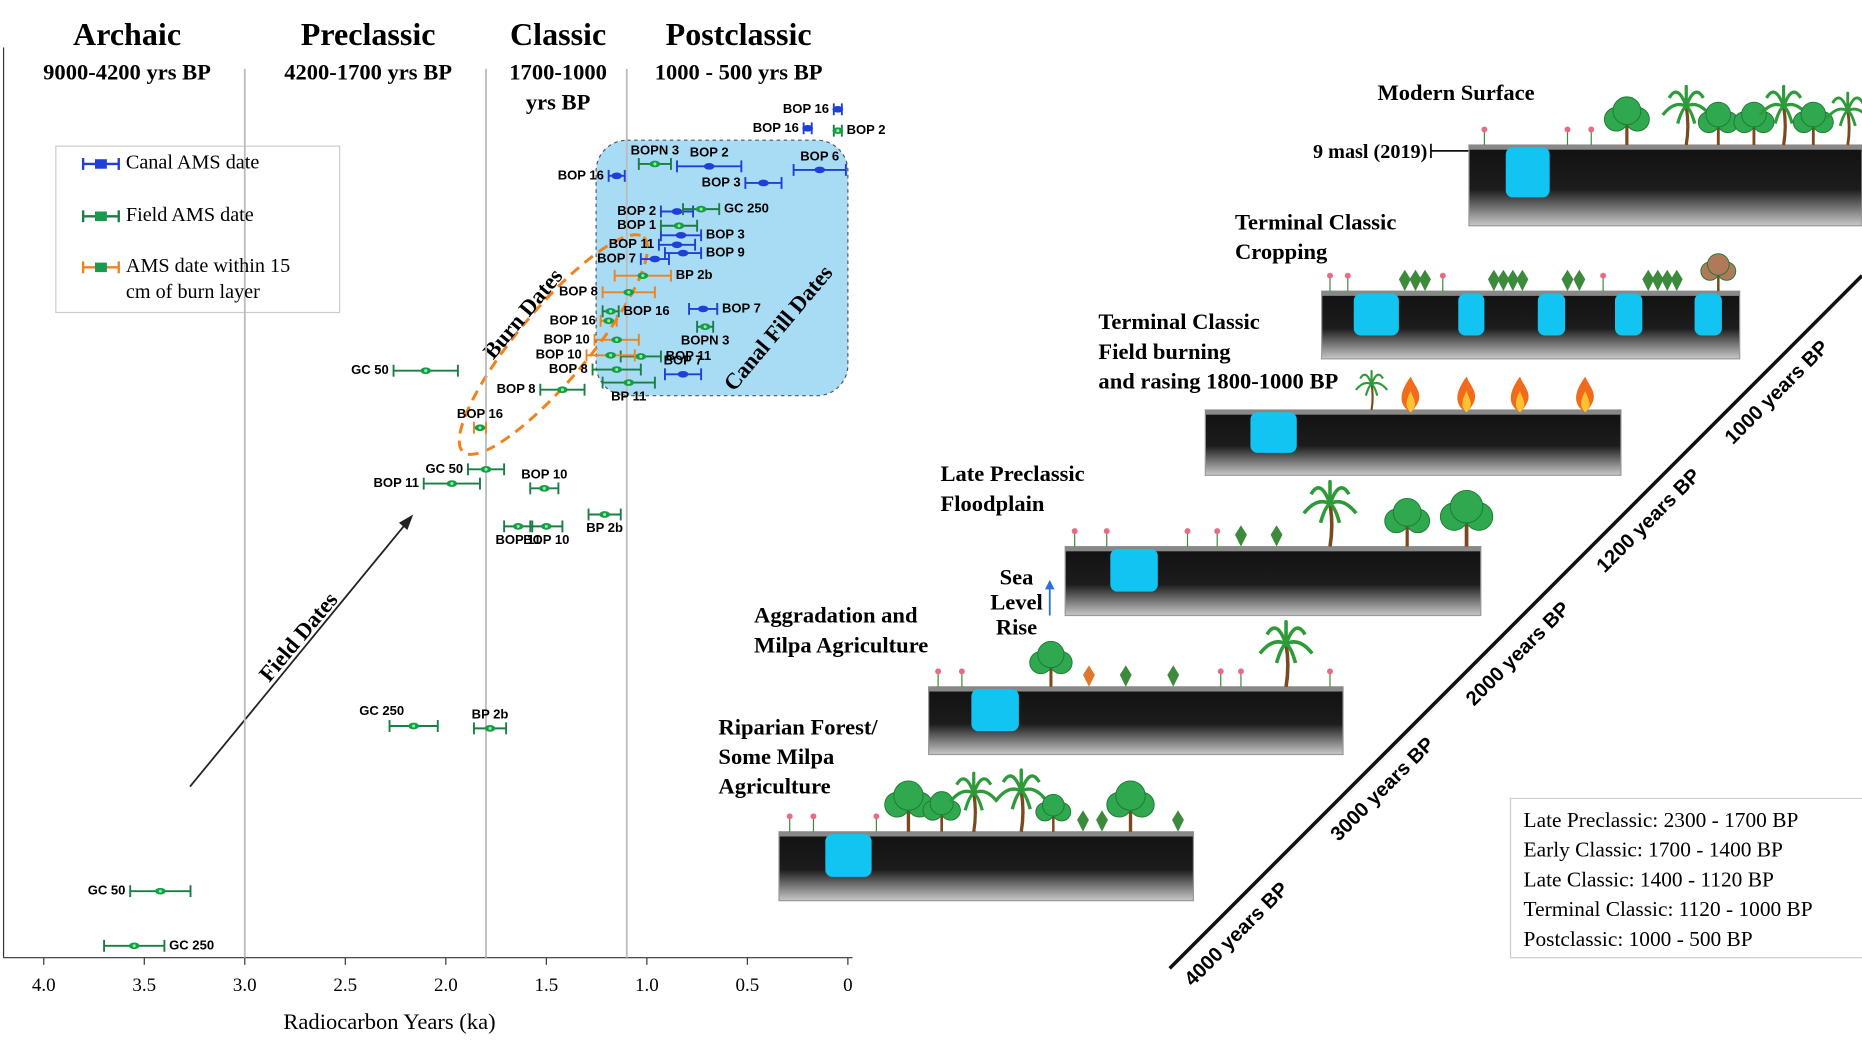  I want to click on point-label: BOP 9, so click(725, 252).